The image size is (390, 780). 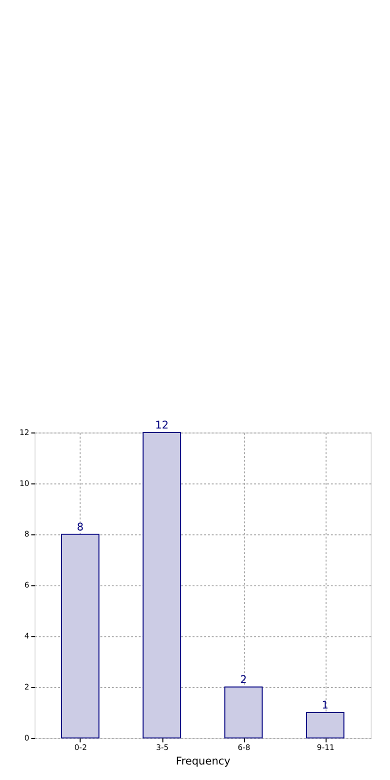 I want to click on y-tick-label: 6, so click(x=27, y=585).